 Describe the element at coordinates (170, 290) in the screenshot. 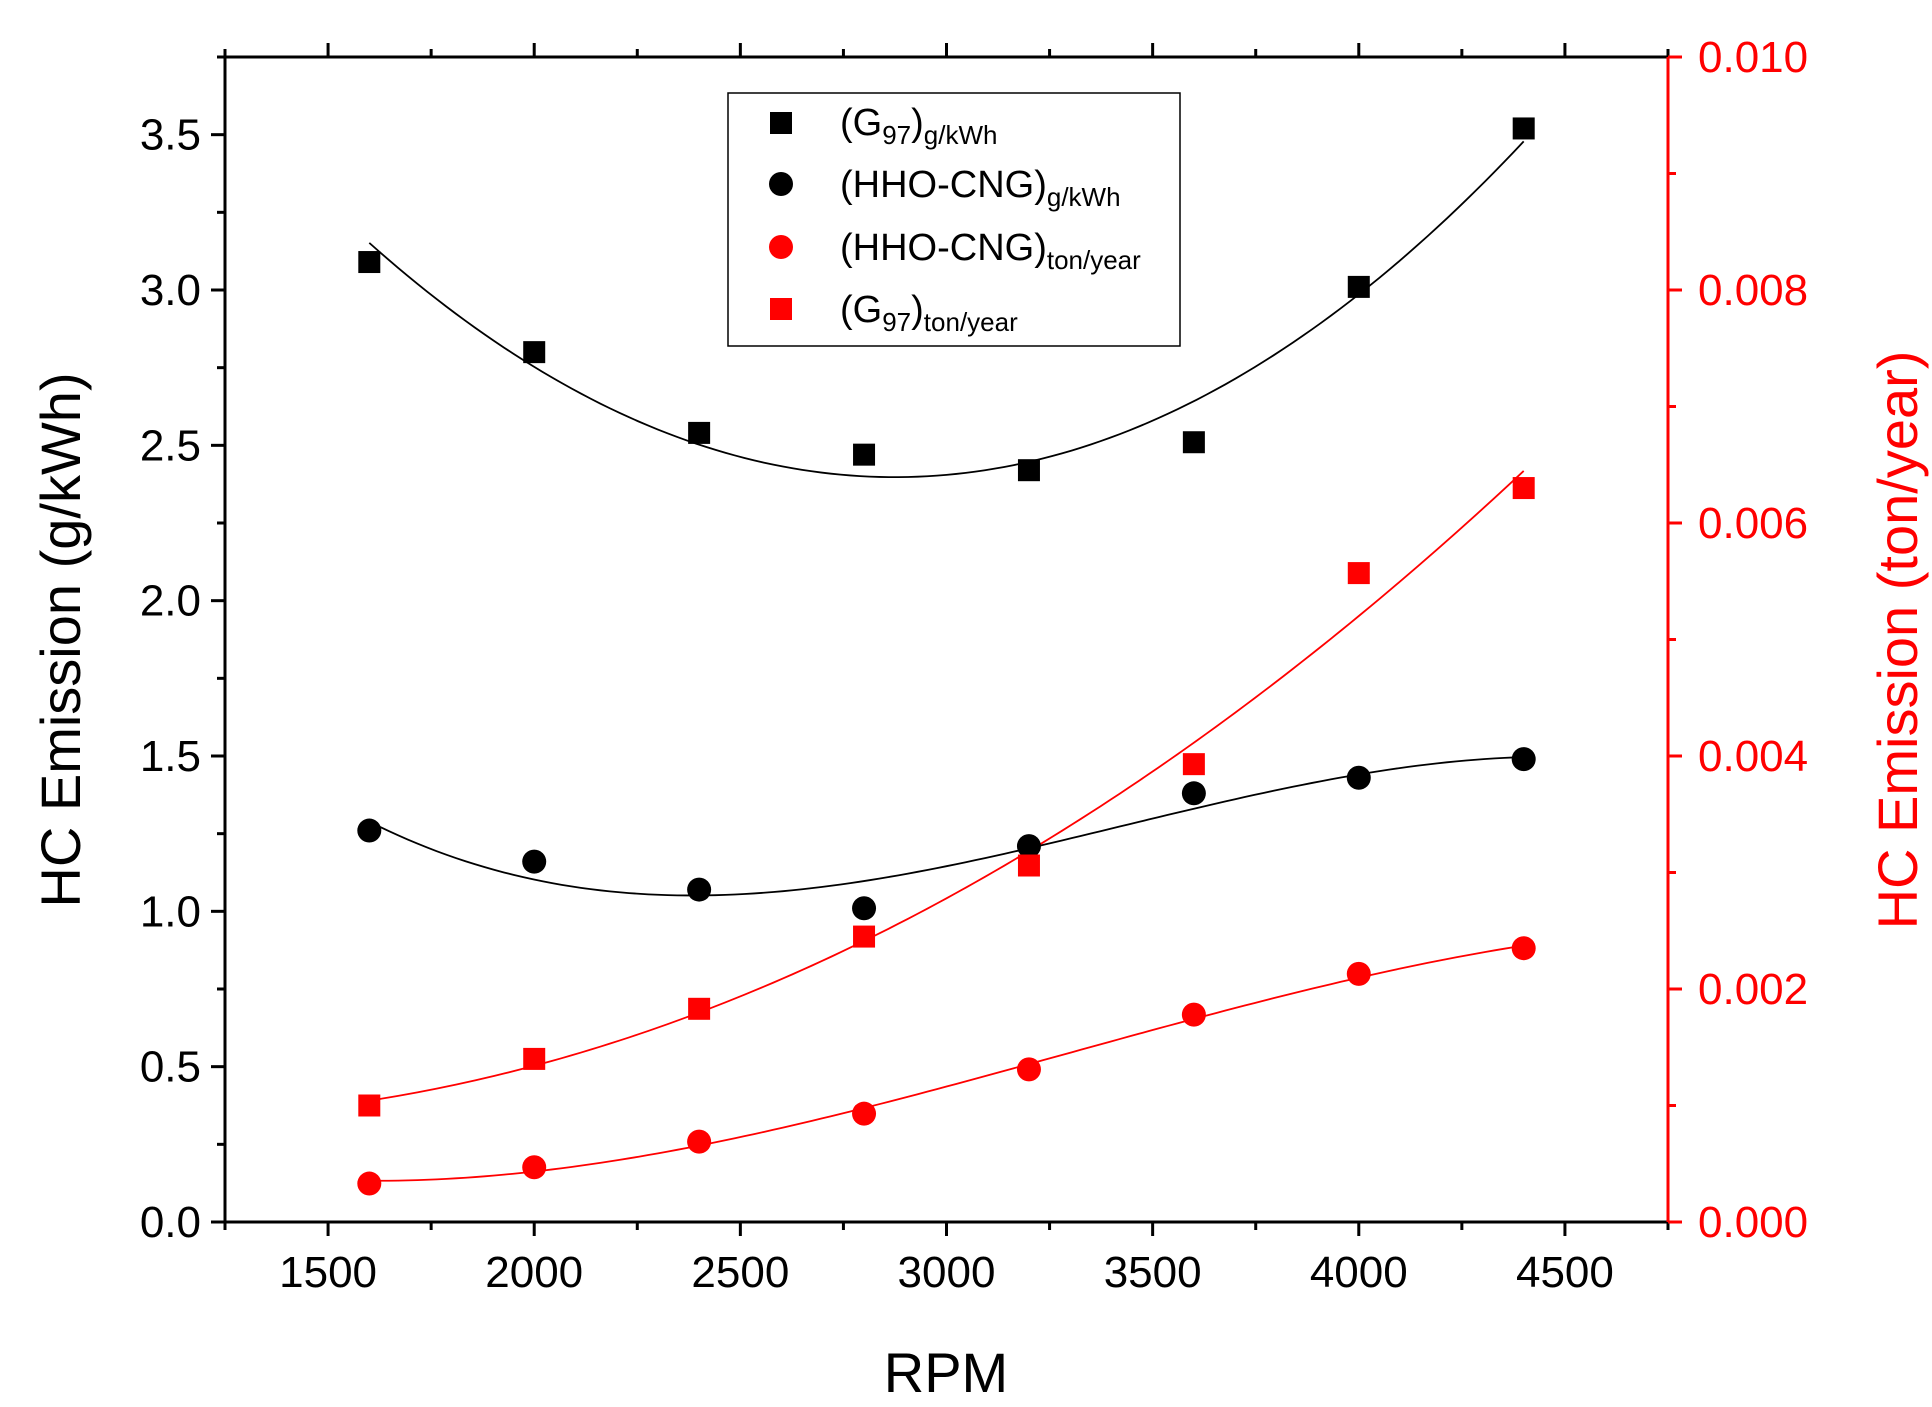

I see `y-left-tick-label: 3.0` at that location.